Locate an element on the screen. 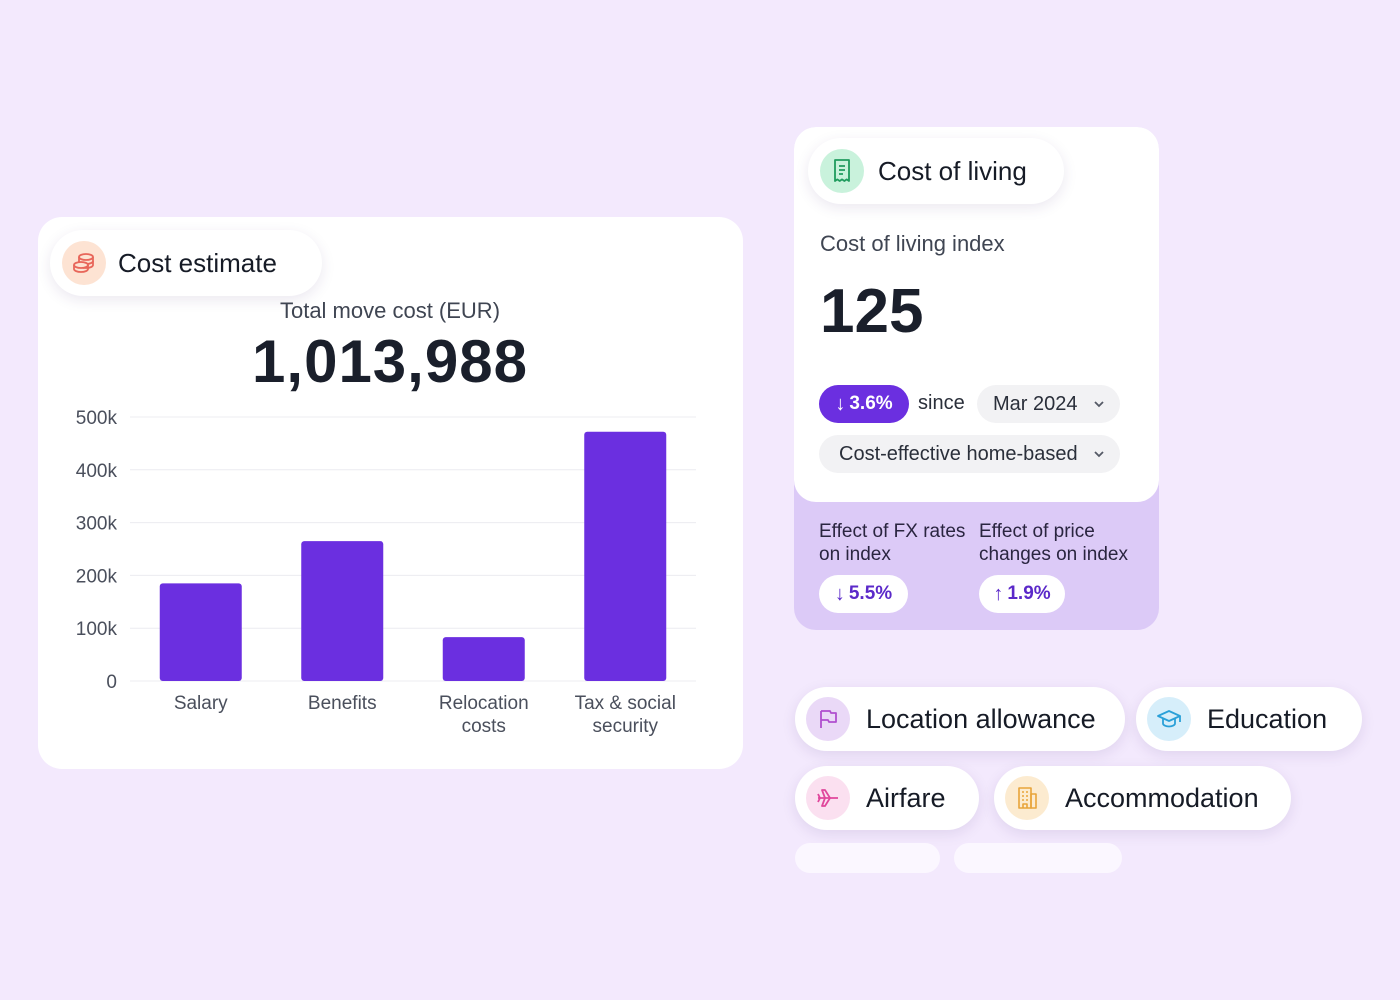 The width and height of the screenshot is (1400, 1000). price-effect-value: 1.9% is located at coordinates (1029, 593).